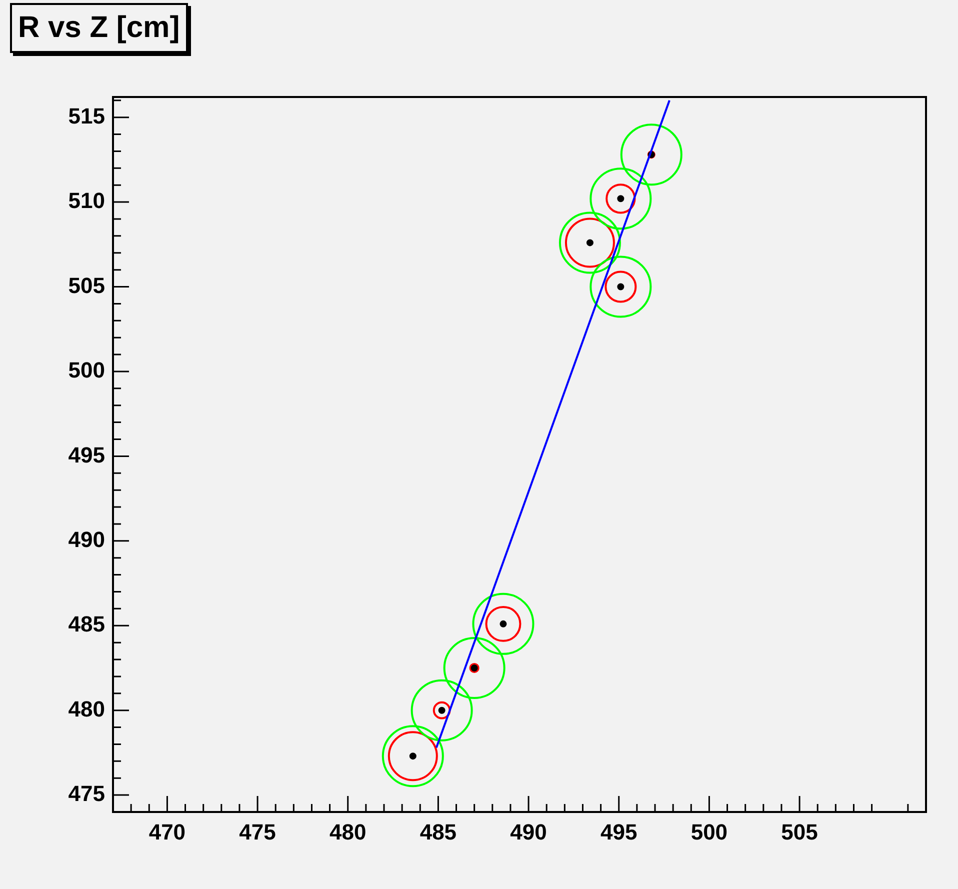 Image resolution: width=958 pixels, height=889 pixels. What do you see at coordinates (99, 28) in the screenshot?
I see `chart-title: R vs Z [cm]` at bounding box center [99, 28].